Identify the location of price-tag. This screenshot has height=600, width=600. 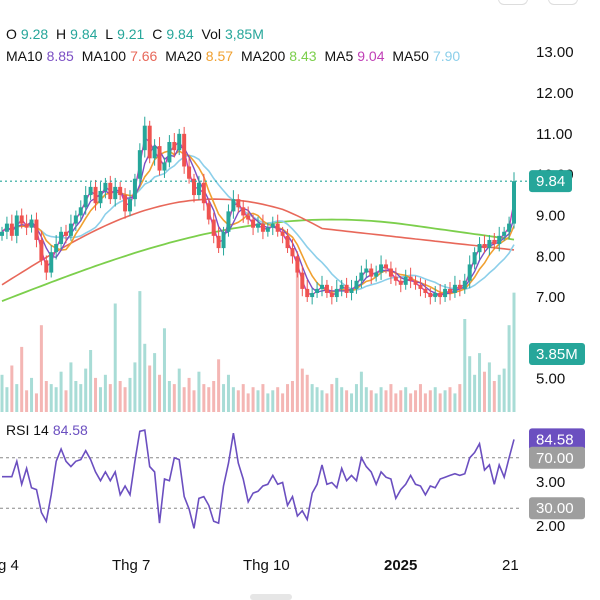
(550, 181).